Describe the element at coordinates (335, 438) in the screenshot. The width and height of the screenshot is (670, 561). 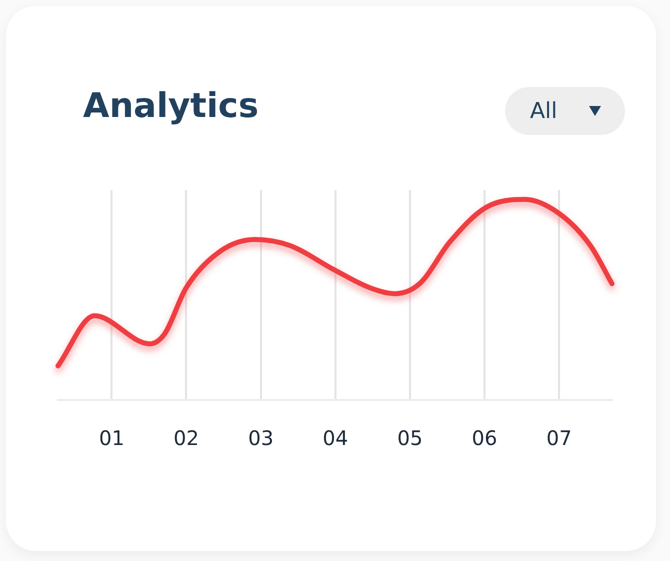
I see `x-tick-label: 04` at that location.